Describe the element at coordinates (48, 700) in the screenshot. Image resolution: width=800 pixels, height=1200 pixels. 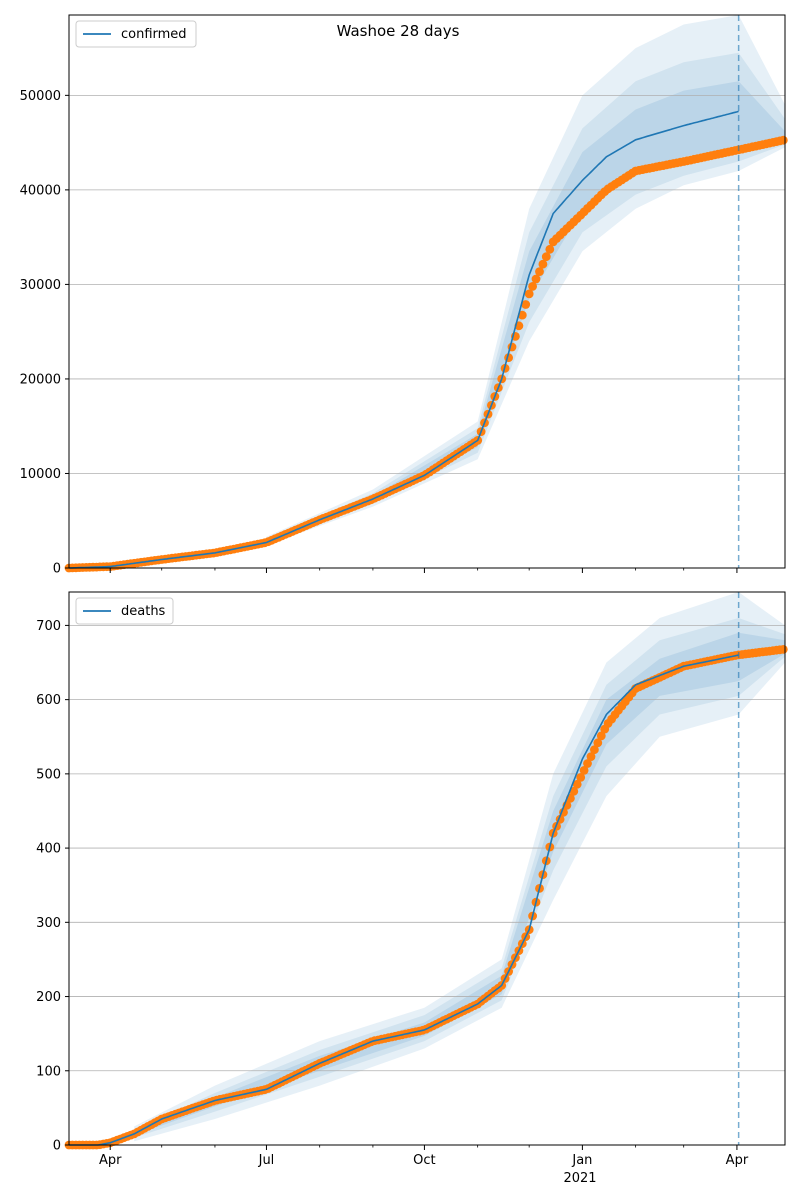
I see `deaths-y-tick-label: 600` at that location.